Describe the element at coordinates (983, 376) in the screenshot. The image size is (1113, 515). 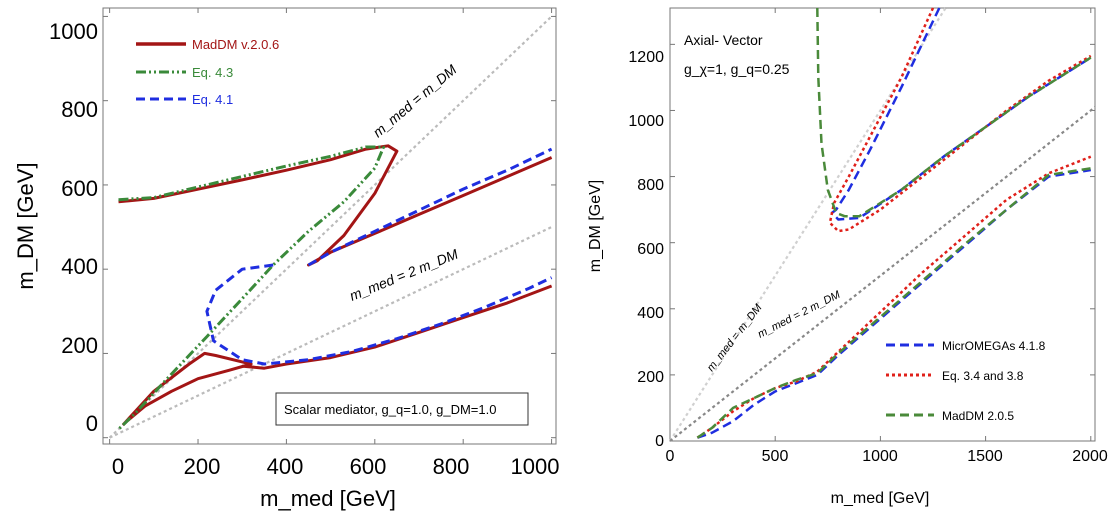
I see `legend-label-eq34: Eq. 3.4 and 3.8` at that location.